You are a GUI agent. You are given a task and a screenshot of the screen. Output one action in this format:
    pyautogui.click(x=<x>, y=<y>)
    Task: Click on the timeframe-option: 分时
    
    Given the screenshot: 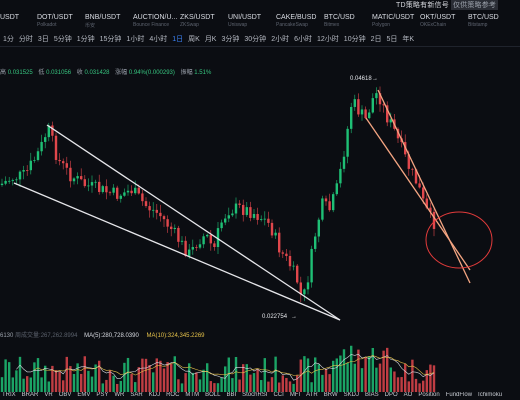 What is the action you would take?
    pyautogui.click(x=25, y=39)
    